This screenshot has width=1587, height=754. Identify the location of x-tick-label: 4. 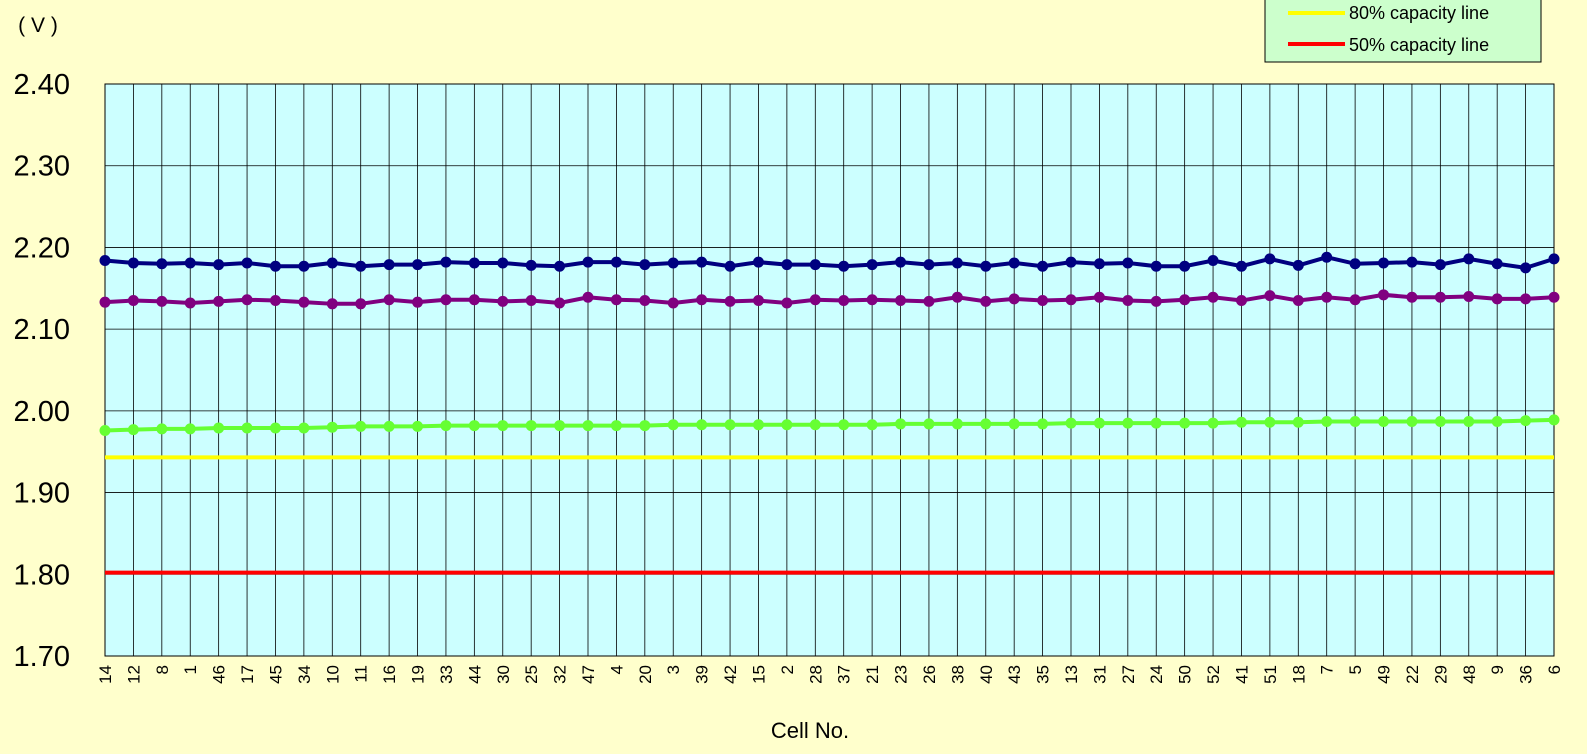
(616, 669).